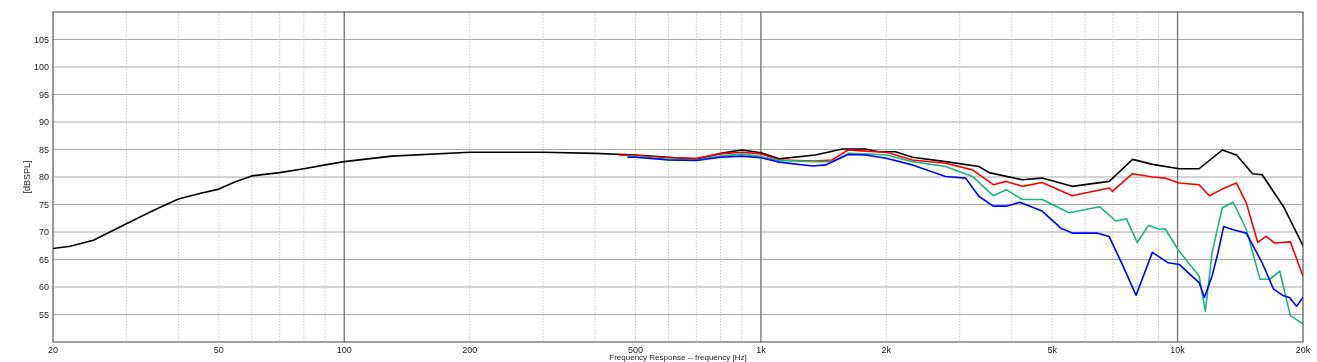 The image size is (1317, 362). I want to click on x-tick-label: 10k, so click(1178, 350).